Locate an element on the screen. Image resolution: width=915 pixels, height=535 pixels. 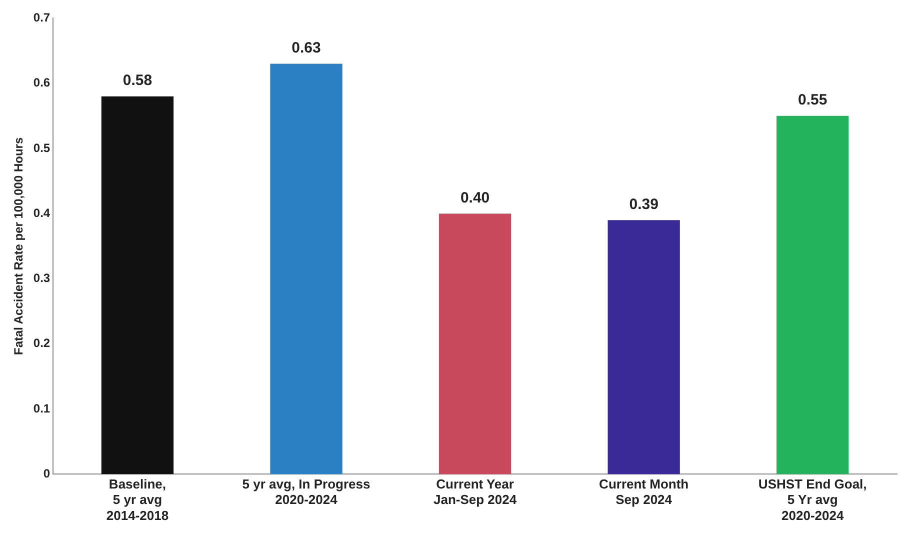
y-tick-label: 0 is located at coordinates (46, 473).